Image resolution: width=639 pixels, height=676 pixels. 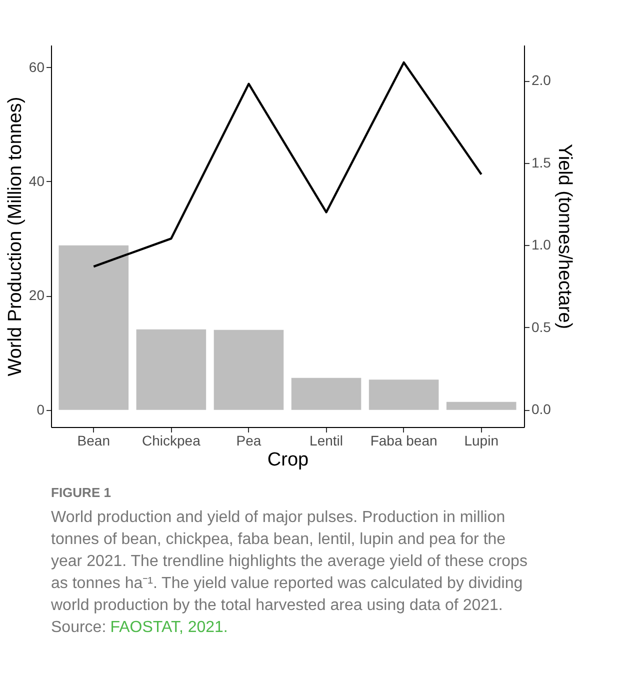 What do you see at coordinates (542, 409) in the screenshot?
I see `y2-tick-label: 0.0` at bounding box center [542, 409].